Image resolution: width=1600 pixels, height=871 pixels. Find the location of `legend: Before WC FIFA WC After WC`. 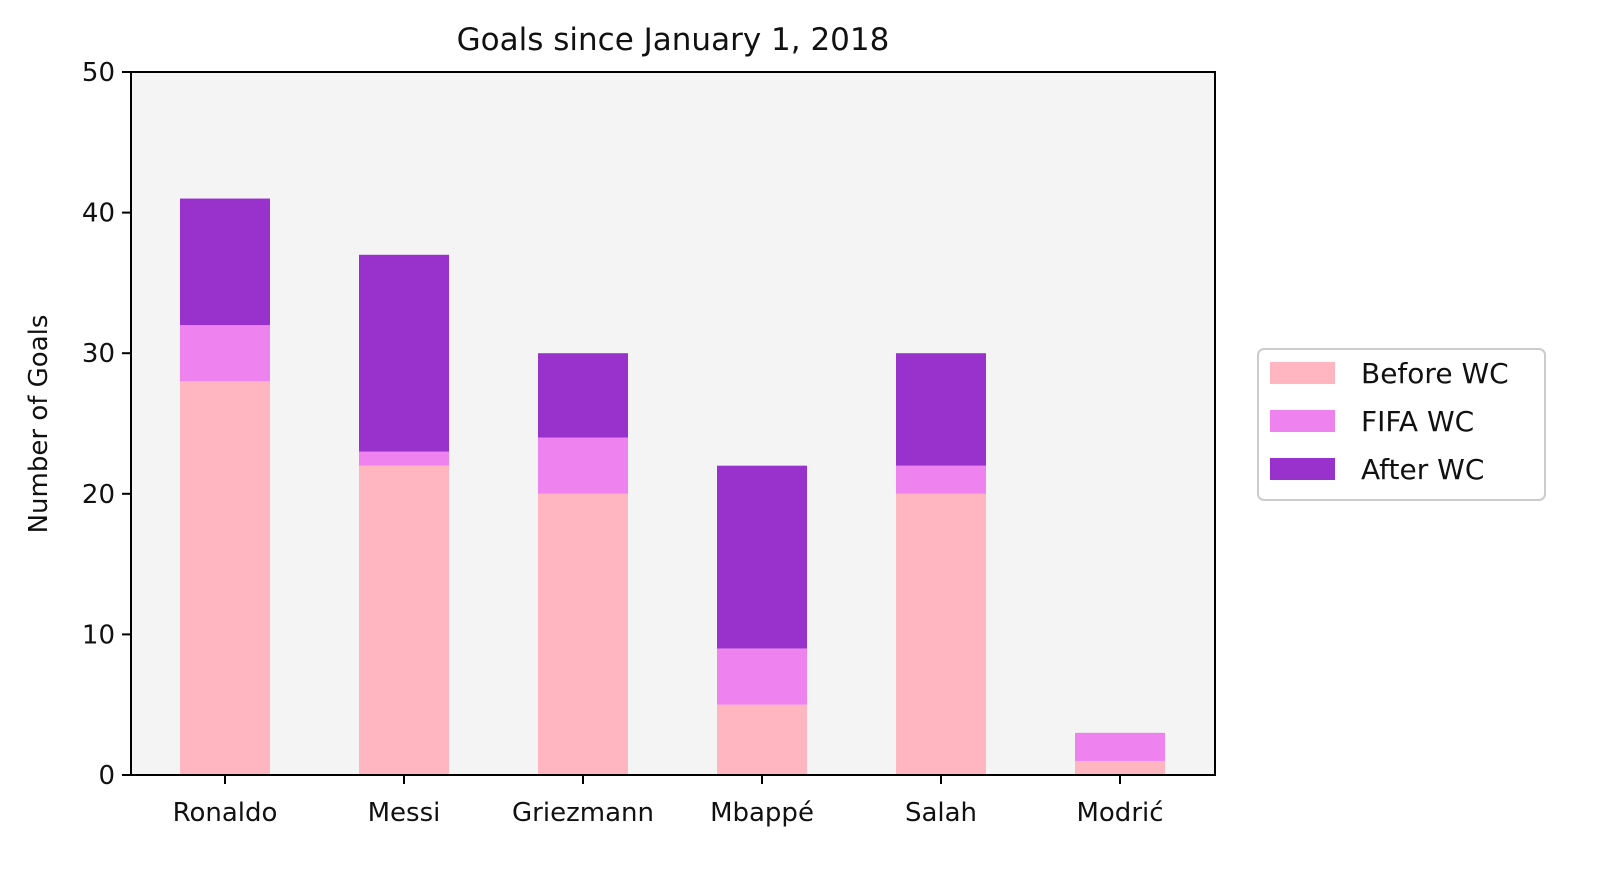

legend: Before WC FIFA WC After WC is located at coordinates (1401, 424).